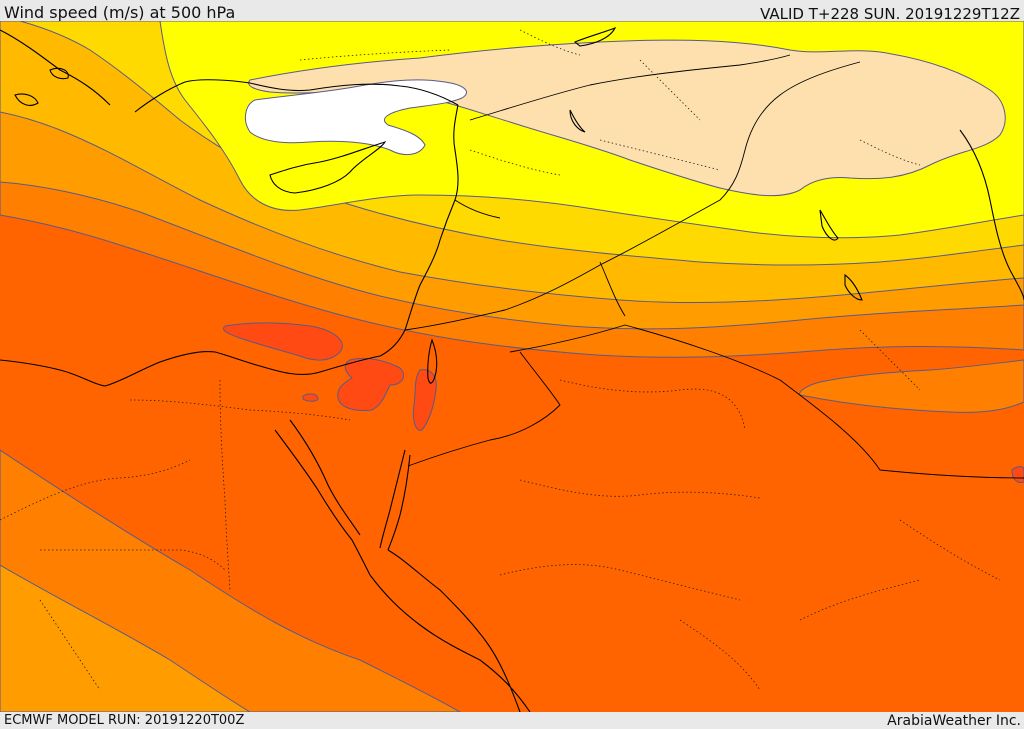 Image resolution: width=1024 pixels, height=729 pixels. I want to click on band-light-orange-sw, so click(125, 638).